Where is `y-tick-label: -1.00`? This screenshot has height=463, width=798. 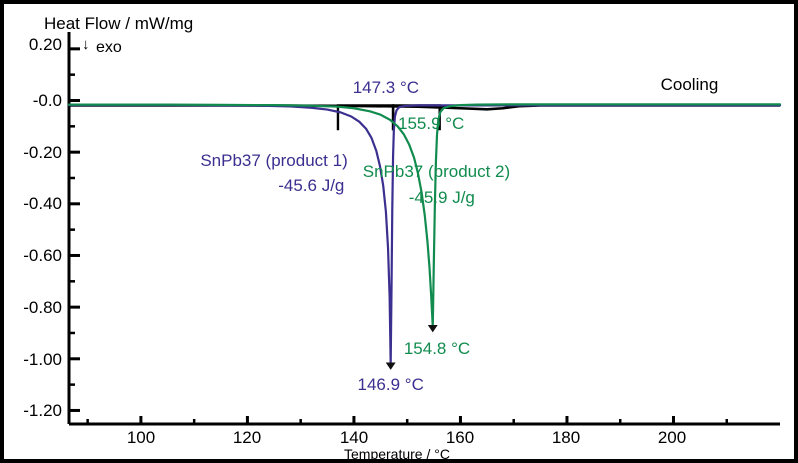 y-tick-label: -1.00 is located at coordinates (42, 359).